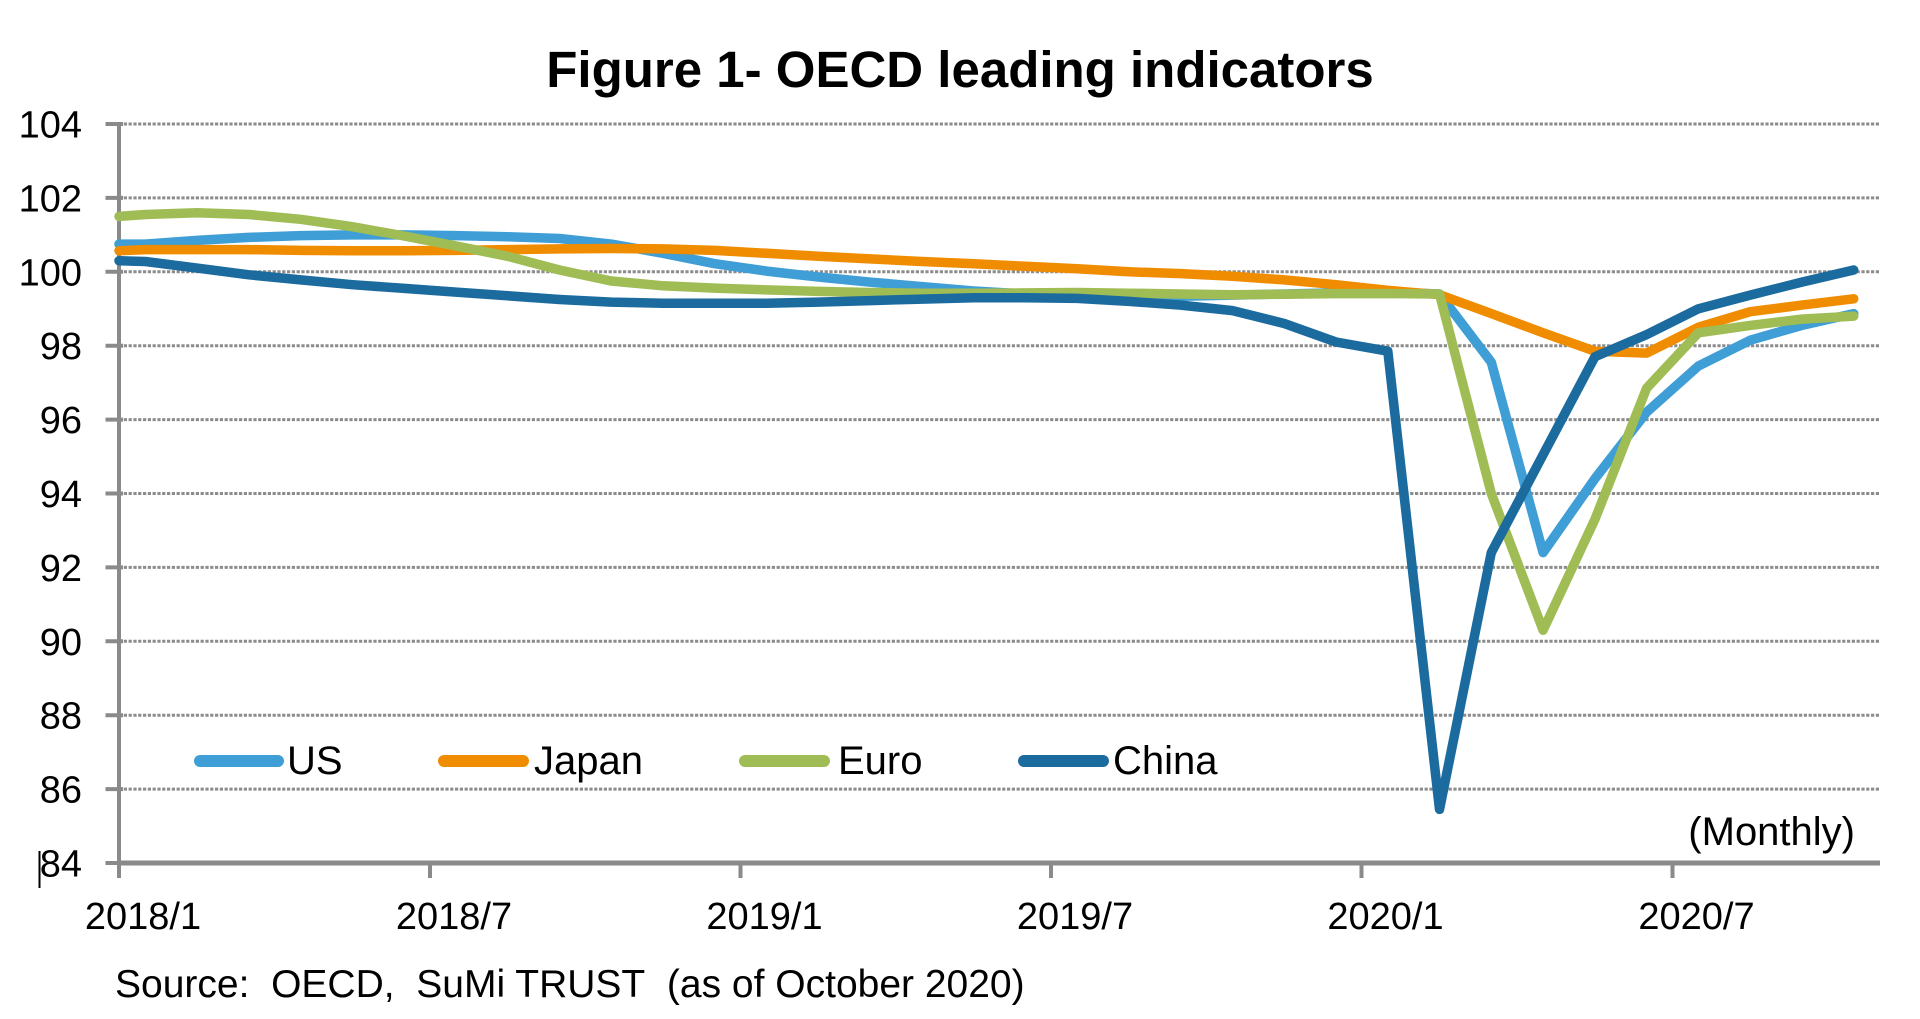  What do you see at coordinates (61, 643) in the screenshot?
I see `svg-text: 90` at bounding box center [61, 643].